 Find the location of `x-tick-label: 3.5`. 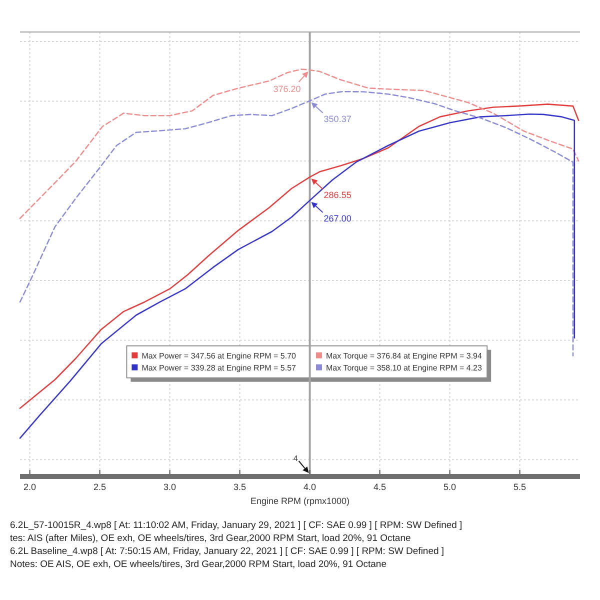

x-tick-label: 3.5 is located at coordinates (240, 487).